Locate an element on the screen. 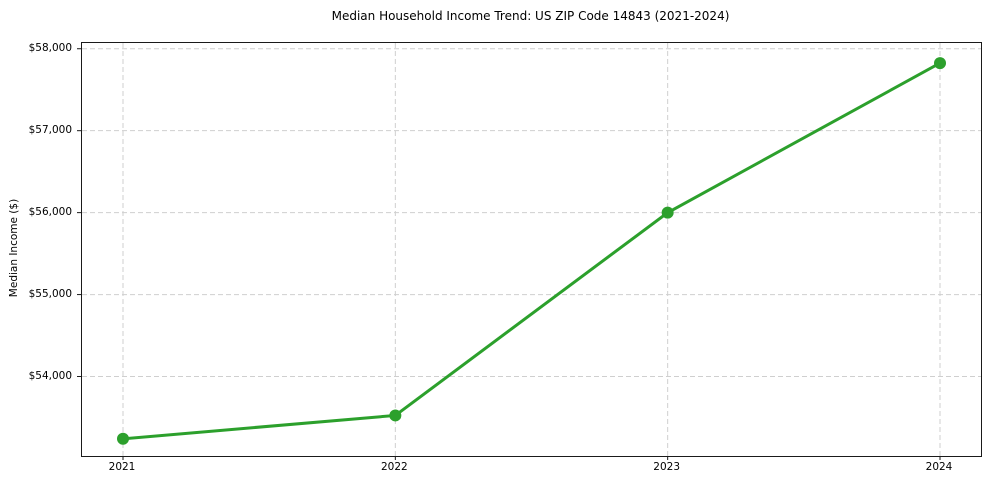  x-tick-label: 2023 is located at coordinates (667, 467).